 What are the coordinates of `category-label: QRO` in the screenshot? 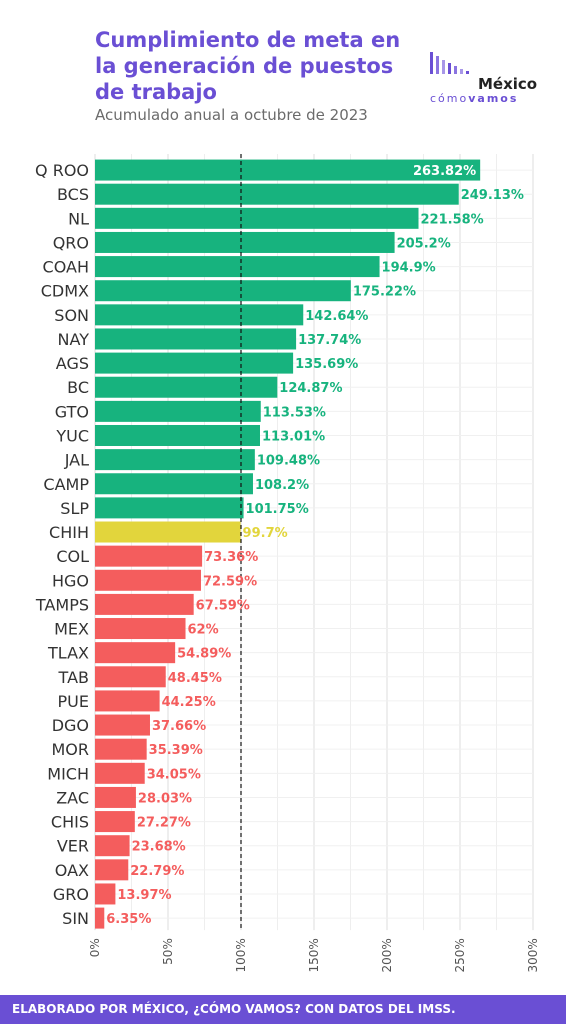 It's located at (71, 242).